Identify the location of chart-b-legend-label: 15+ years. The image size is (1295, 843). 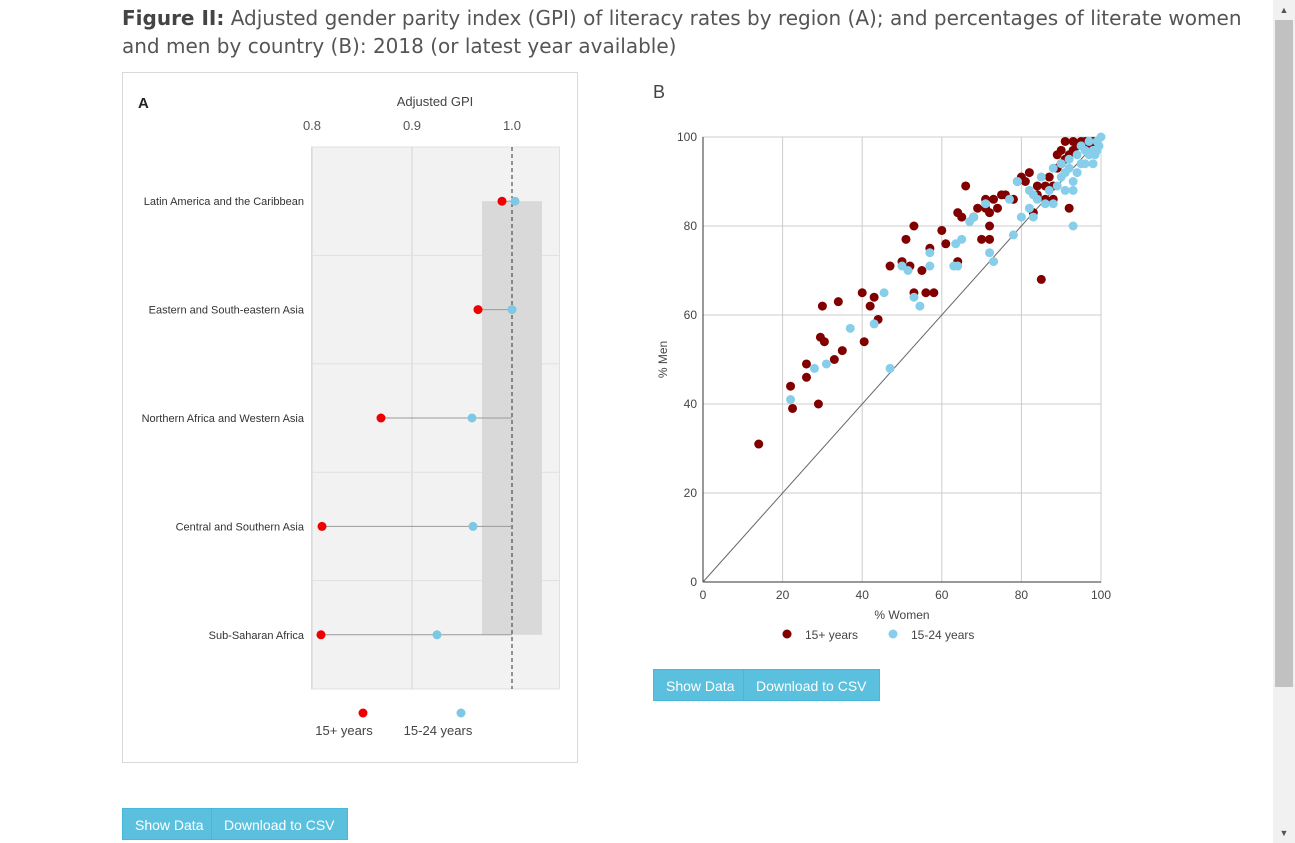
(831, 635).